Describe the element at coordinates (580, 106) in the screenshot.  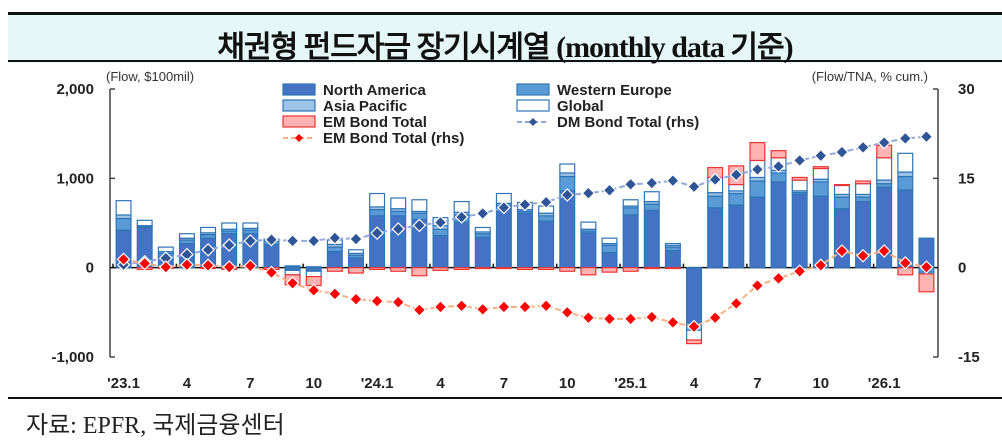
I see `legend-label-global: Global` at that location.